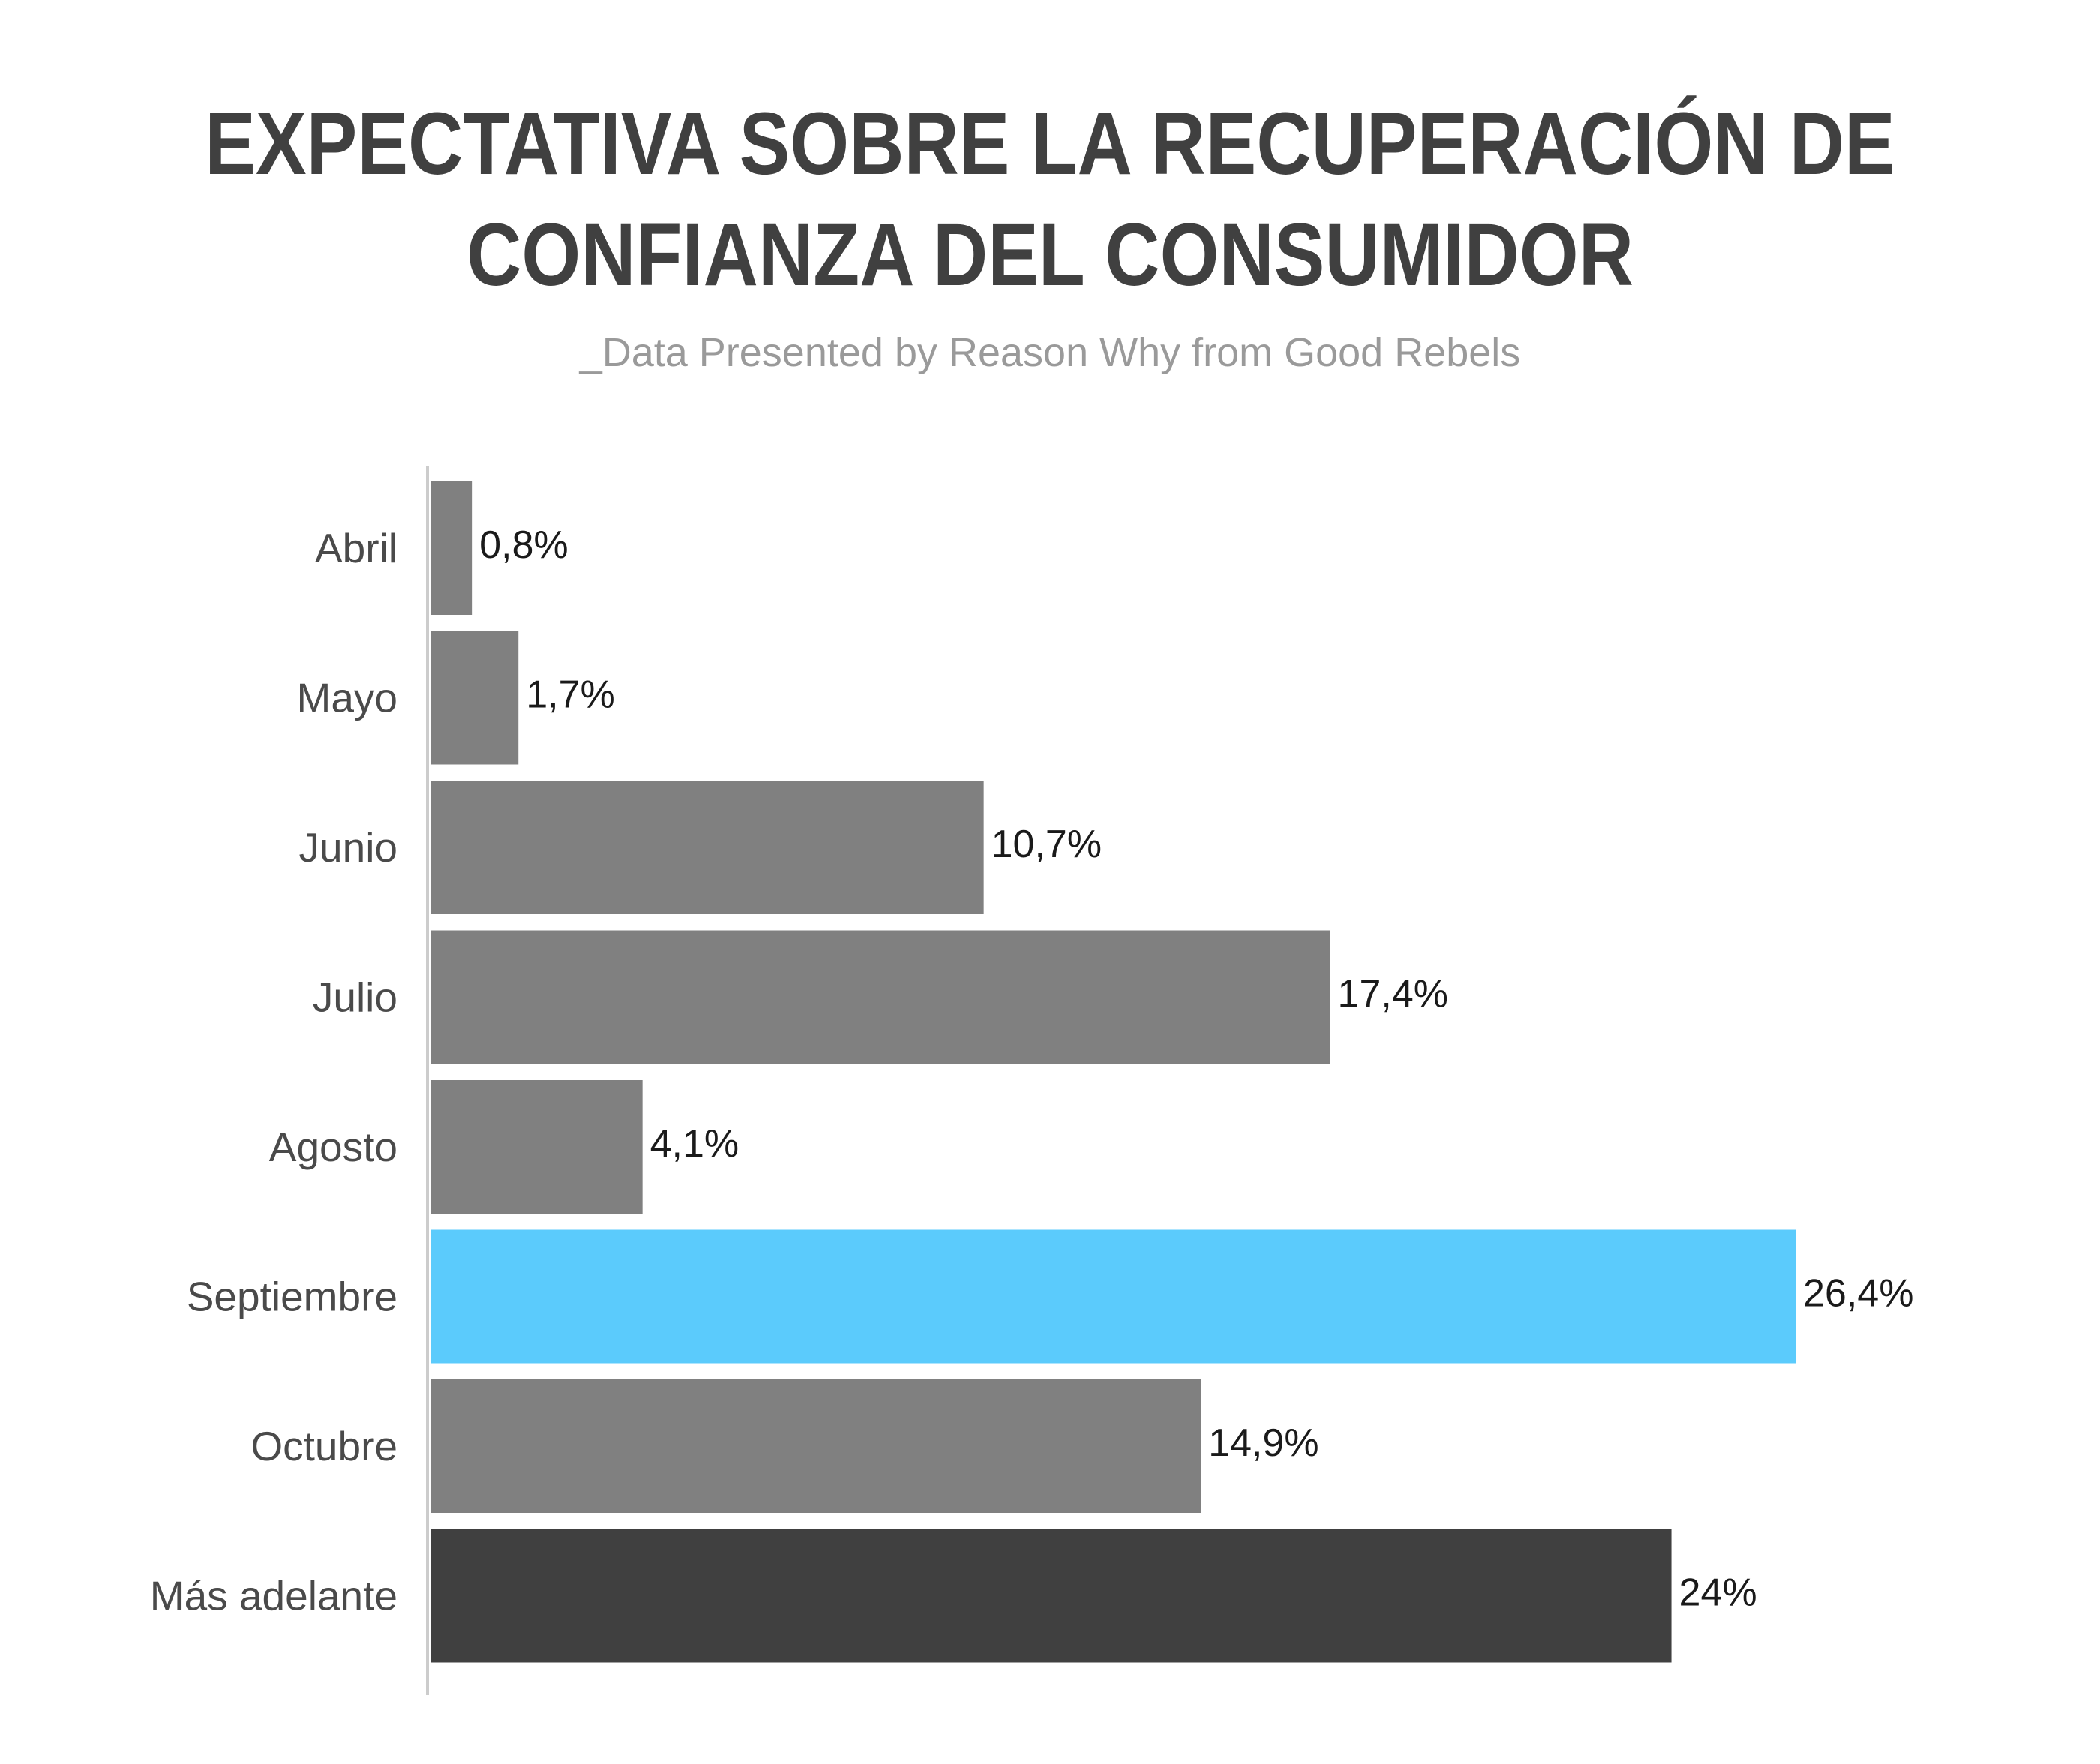 This screenshot has height=1764, width=2100. Describe the element at coordinates (1113, 1296) in the screenshot. I see `bar-septiembre` at that location.